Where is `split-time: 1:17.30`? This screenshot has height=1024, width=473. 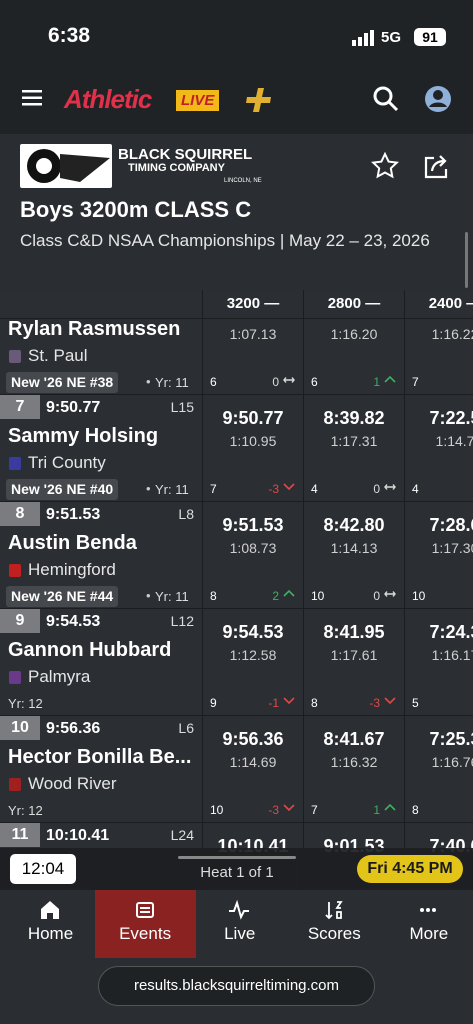 split-time: 1:17.30 is located at coordinates (452, 548).